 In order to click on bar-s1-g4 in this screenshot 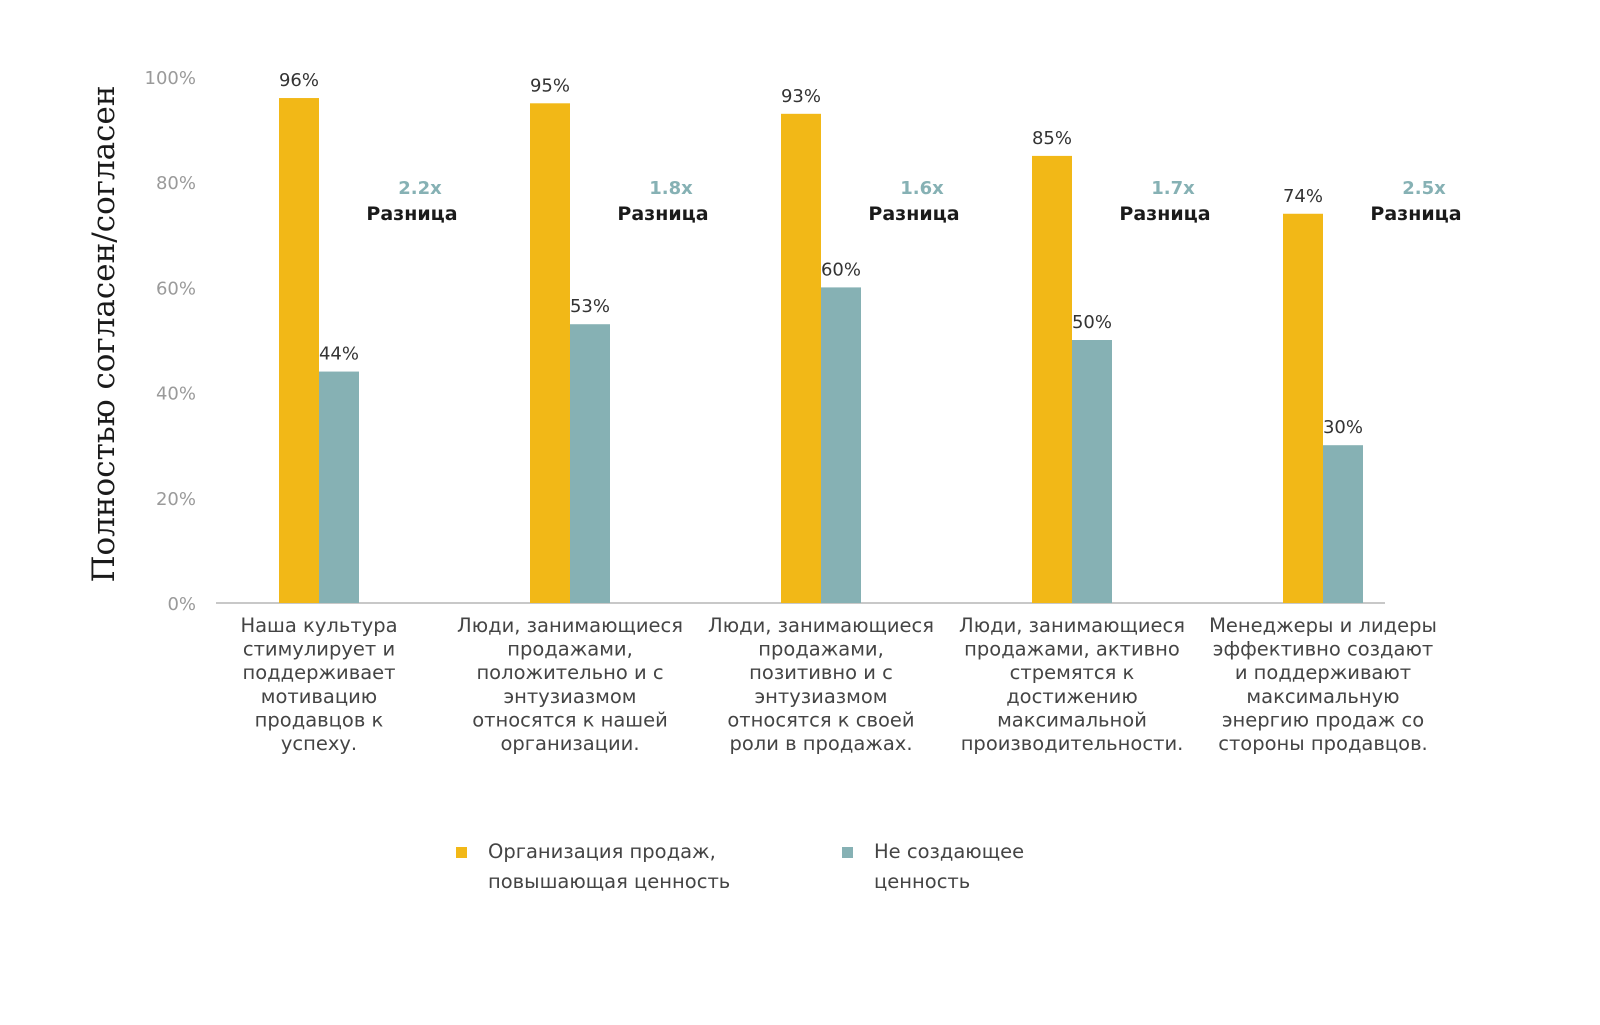, I will do `click(1052, 379)`.